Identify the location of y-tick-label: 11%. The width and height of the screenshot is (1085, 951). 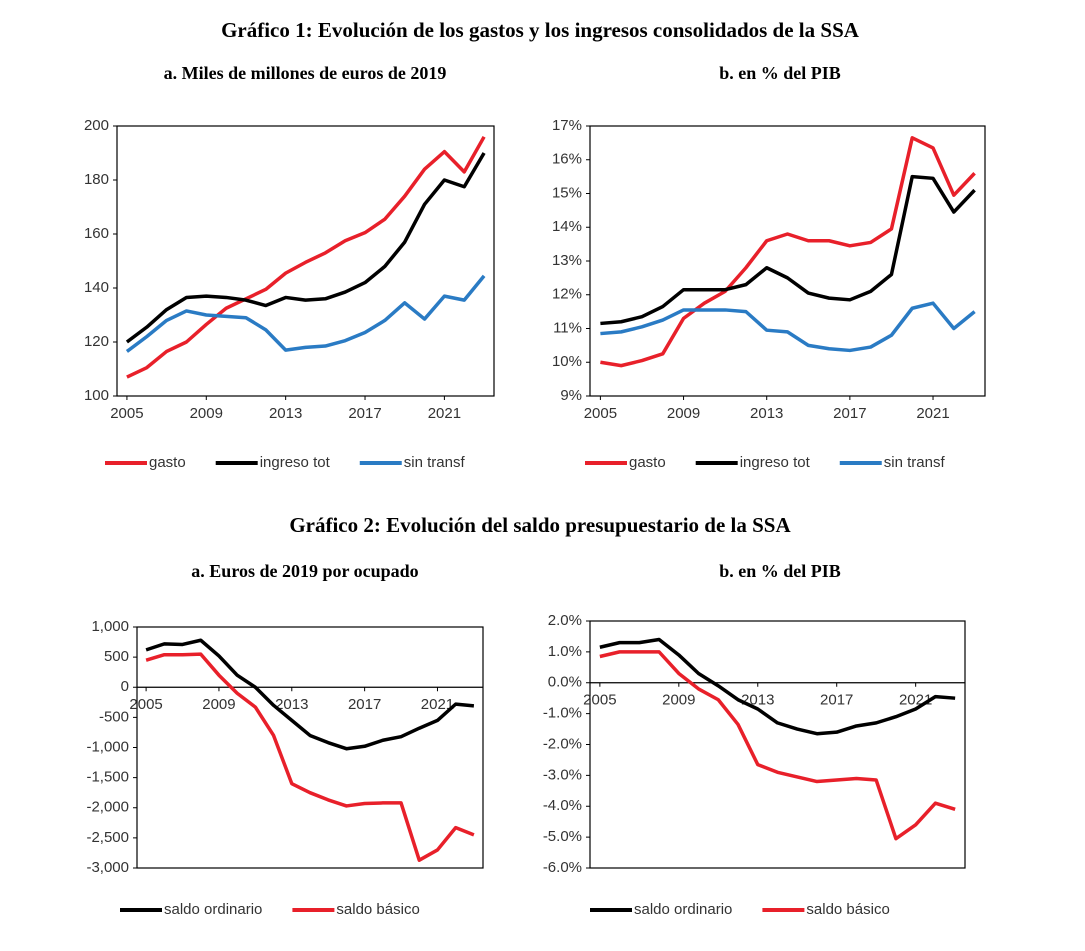
(567, 327).